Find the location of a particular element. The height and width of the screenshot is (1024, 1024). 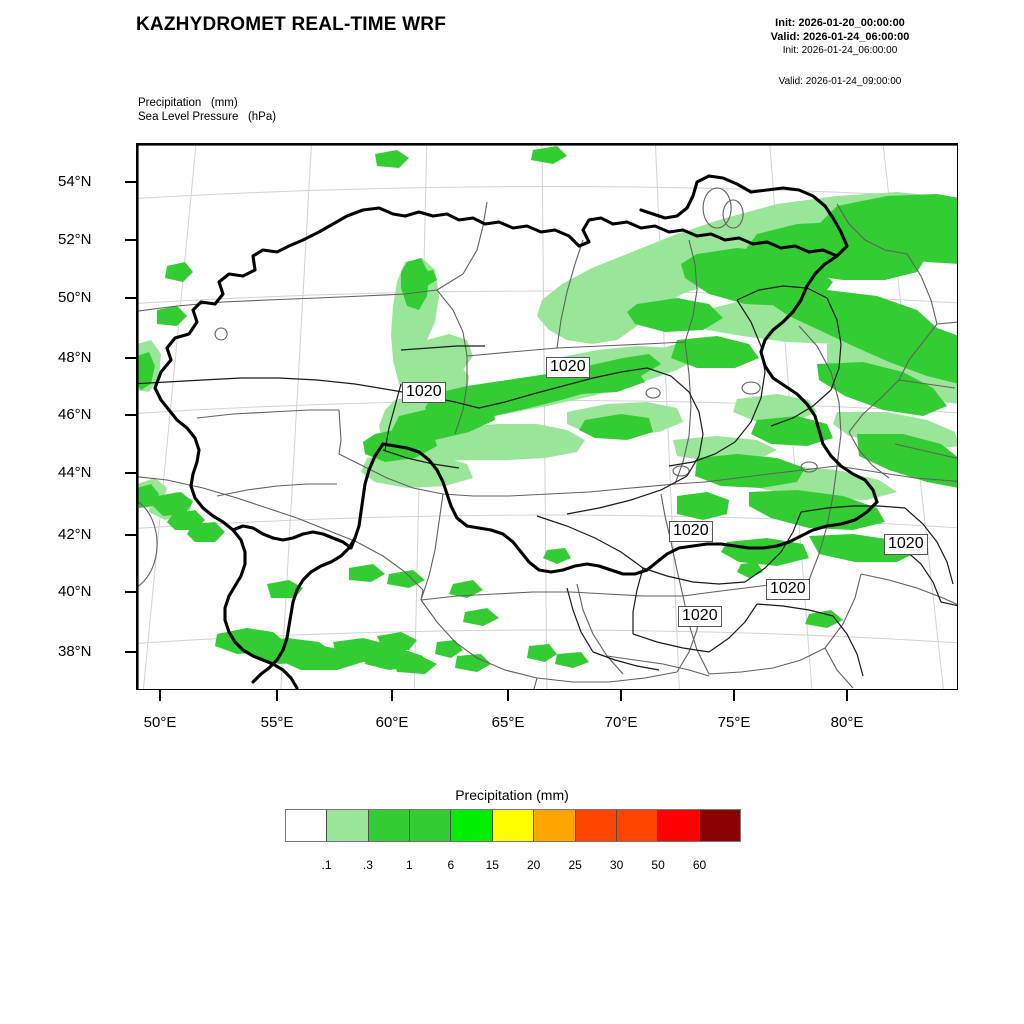

precipitation-colorbar is located at coordinates (513, 825).